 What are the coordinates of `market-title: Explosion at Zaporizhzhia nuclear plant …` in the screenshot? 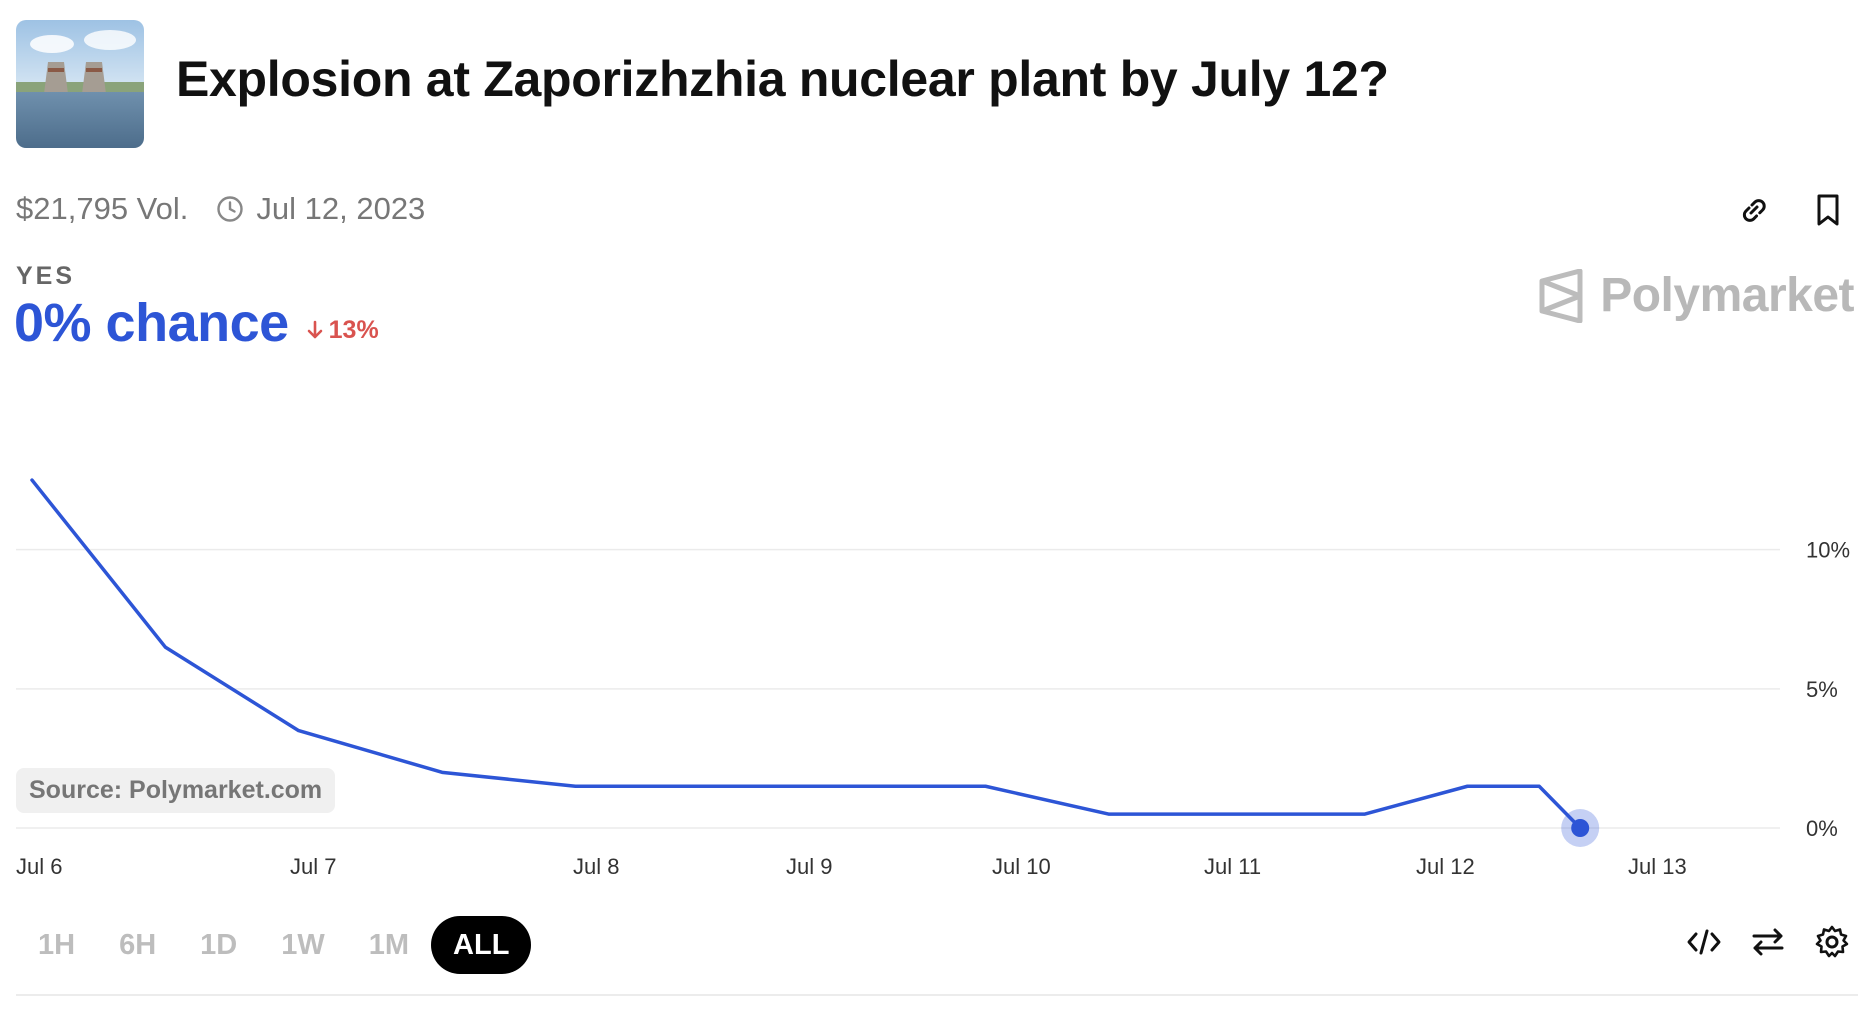 It's located at (782, 79).